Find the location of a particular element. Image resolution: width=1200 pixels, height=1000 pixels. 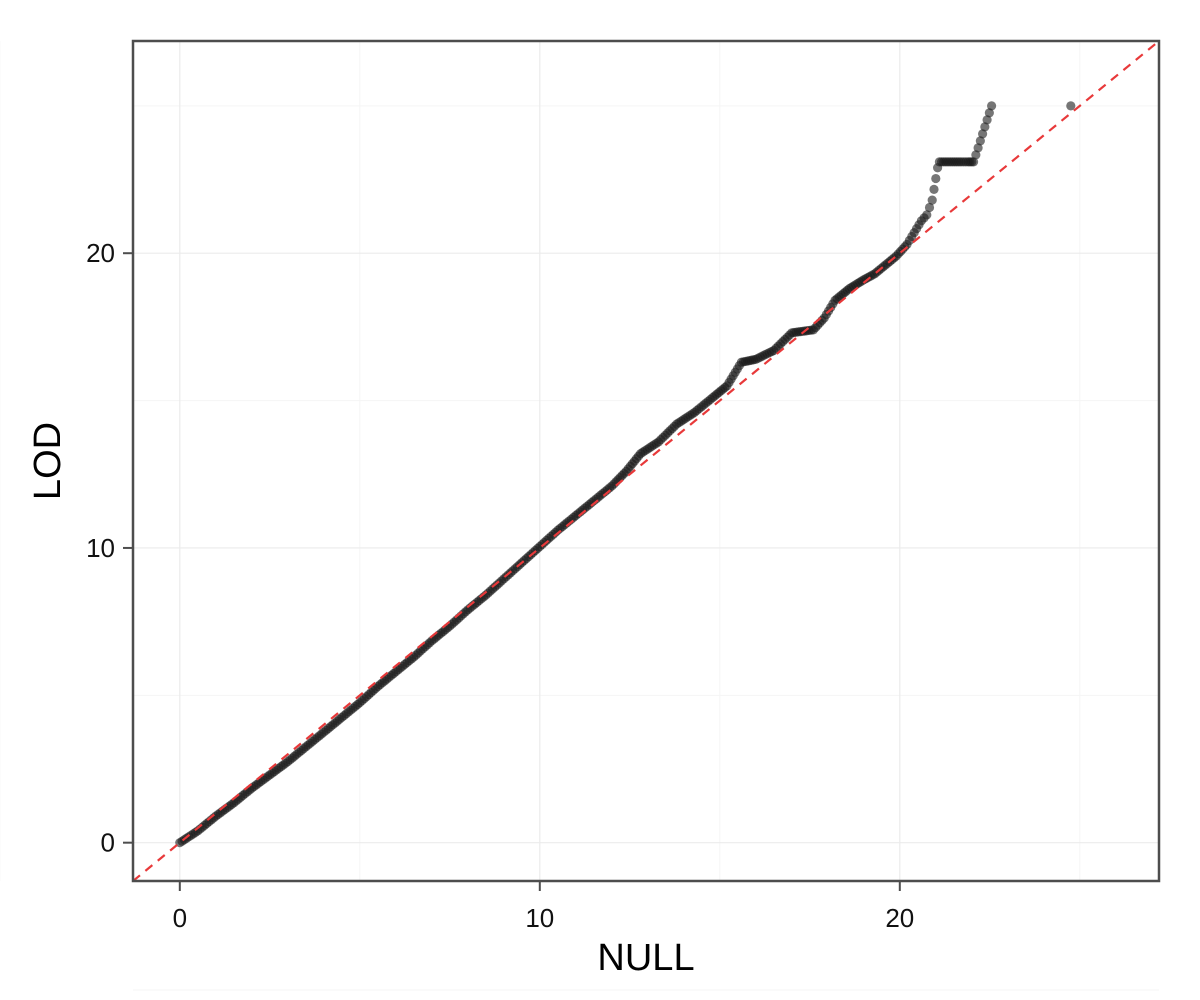

x-tick-label: 0 is located at coordinates (180, 918).